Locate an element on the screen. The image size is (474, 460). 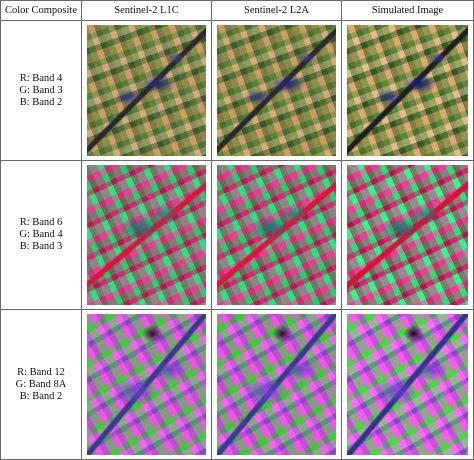
band-label: R: Band 12 G: Band 8A B: Band 2 is located at coordinates (41, 384).